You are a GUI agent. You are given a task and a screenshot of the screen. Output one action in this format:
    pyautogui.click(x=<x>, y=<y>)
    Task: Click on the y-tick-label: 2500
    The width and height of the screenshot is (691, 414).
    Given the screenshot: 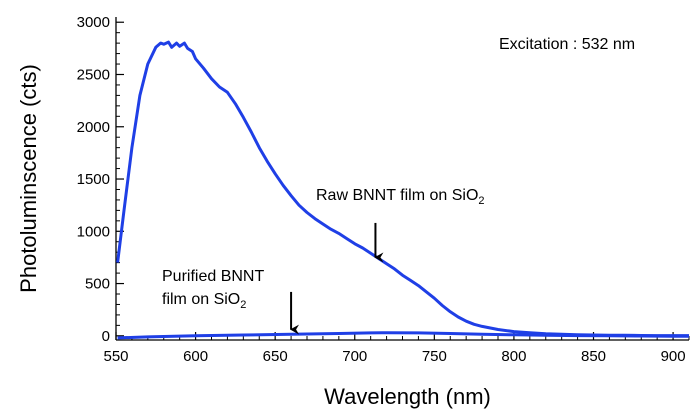 What is the action you would take?
    pyautogui.click(x=93, y=74)
    